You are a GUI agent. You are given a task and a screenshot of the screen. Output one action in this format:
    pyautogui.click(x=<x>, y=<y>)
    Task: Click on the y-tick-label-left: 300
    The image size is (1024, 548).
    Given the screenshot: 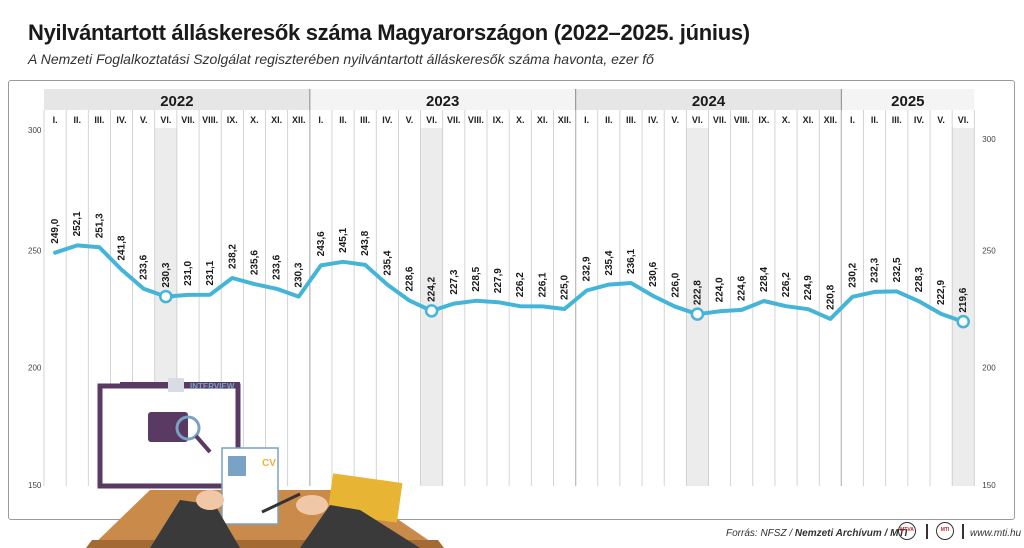 What is the action you would take?
    pyautogui.click(x=35, y=130)
    